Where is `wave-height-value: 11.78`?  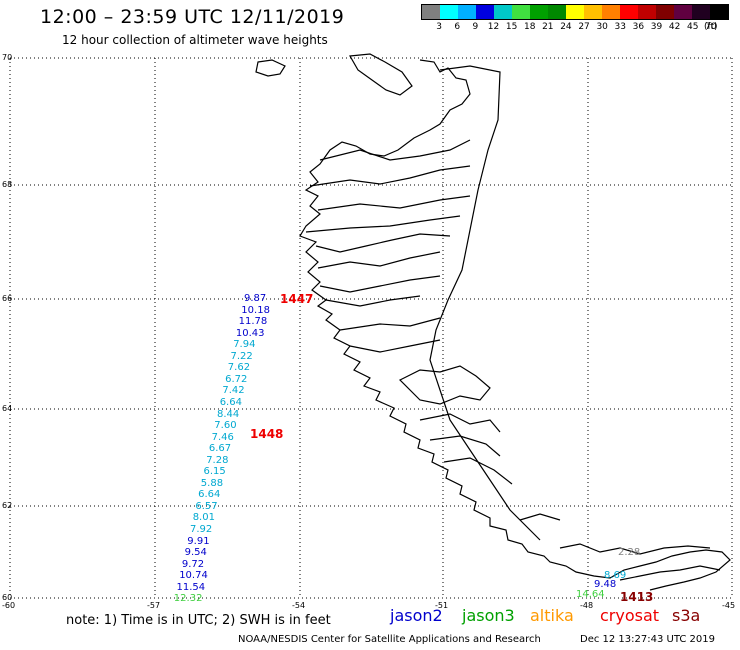 wave-height-value: 11.78 is located at coordinates (253, 322).